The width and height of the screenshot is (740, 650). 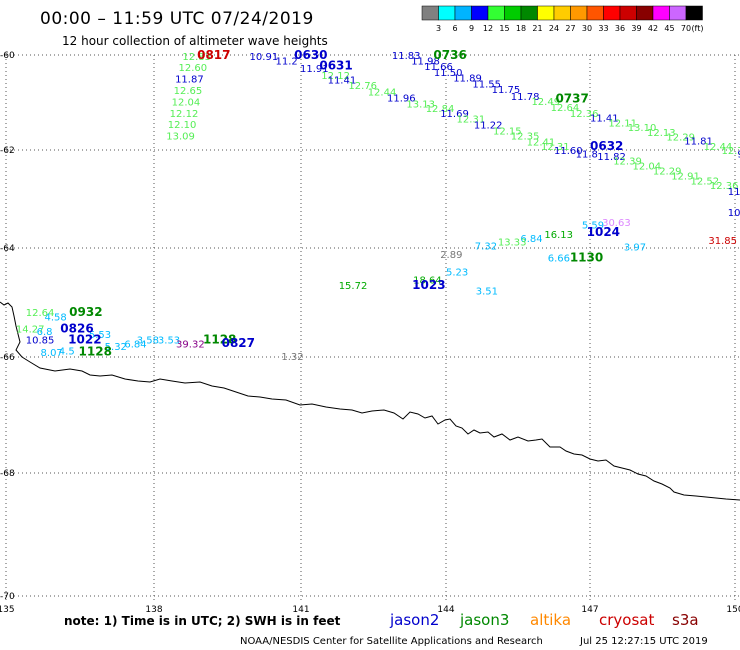 What do you see at coordinates (425, 62) in the screenshot?
I see `swh-value: 11.98` at bounding box center [425, 62].